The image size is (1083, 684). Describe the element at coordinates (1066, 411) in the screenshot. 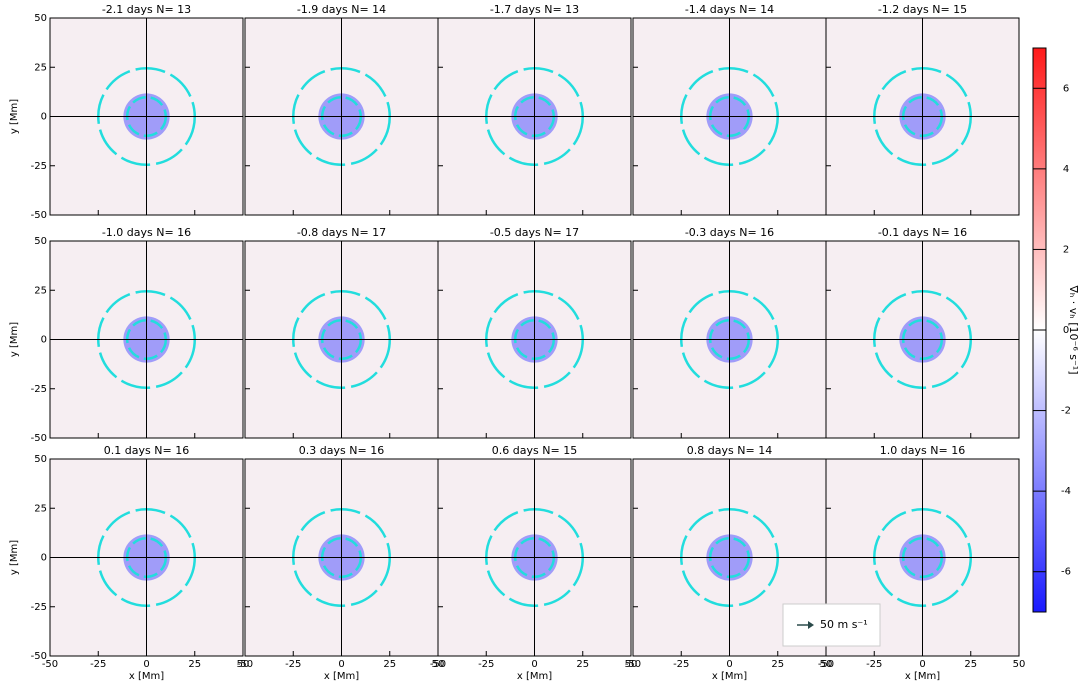

I see `colorbar-tick-label: -2` at that location.